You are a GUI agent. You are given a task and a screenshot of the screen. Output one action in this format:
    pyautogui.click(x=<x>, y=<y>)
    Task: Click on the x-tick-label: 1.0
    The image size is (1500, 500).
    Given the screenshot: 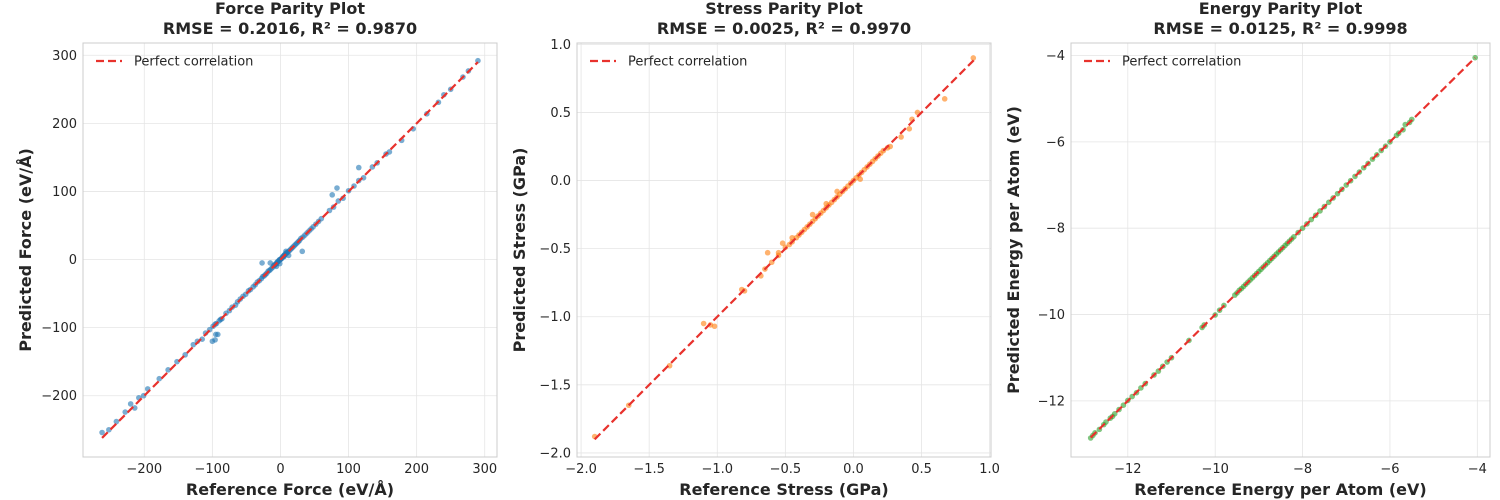 What is the action you would take?
    pyautogui.click(x=989, y=469)
    